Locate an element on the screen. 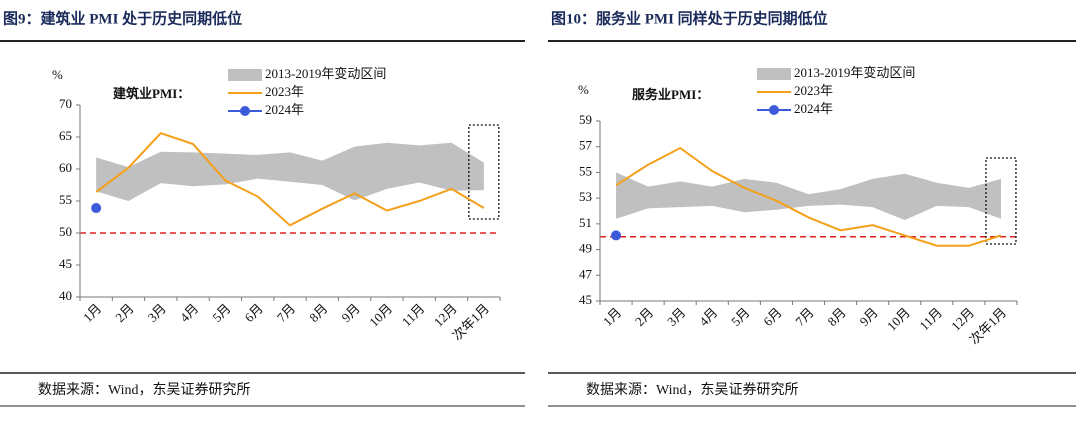 The width and height of the screenshot is (1076, 432). y-tick-label: 49 is located at coordinates (585, 248).